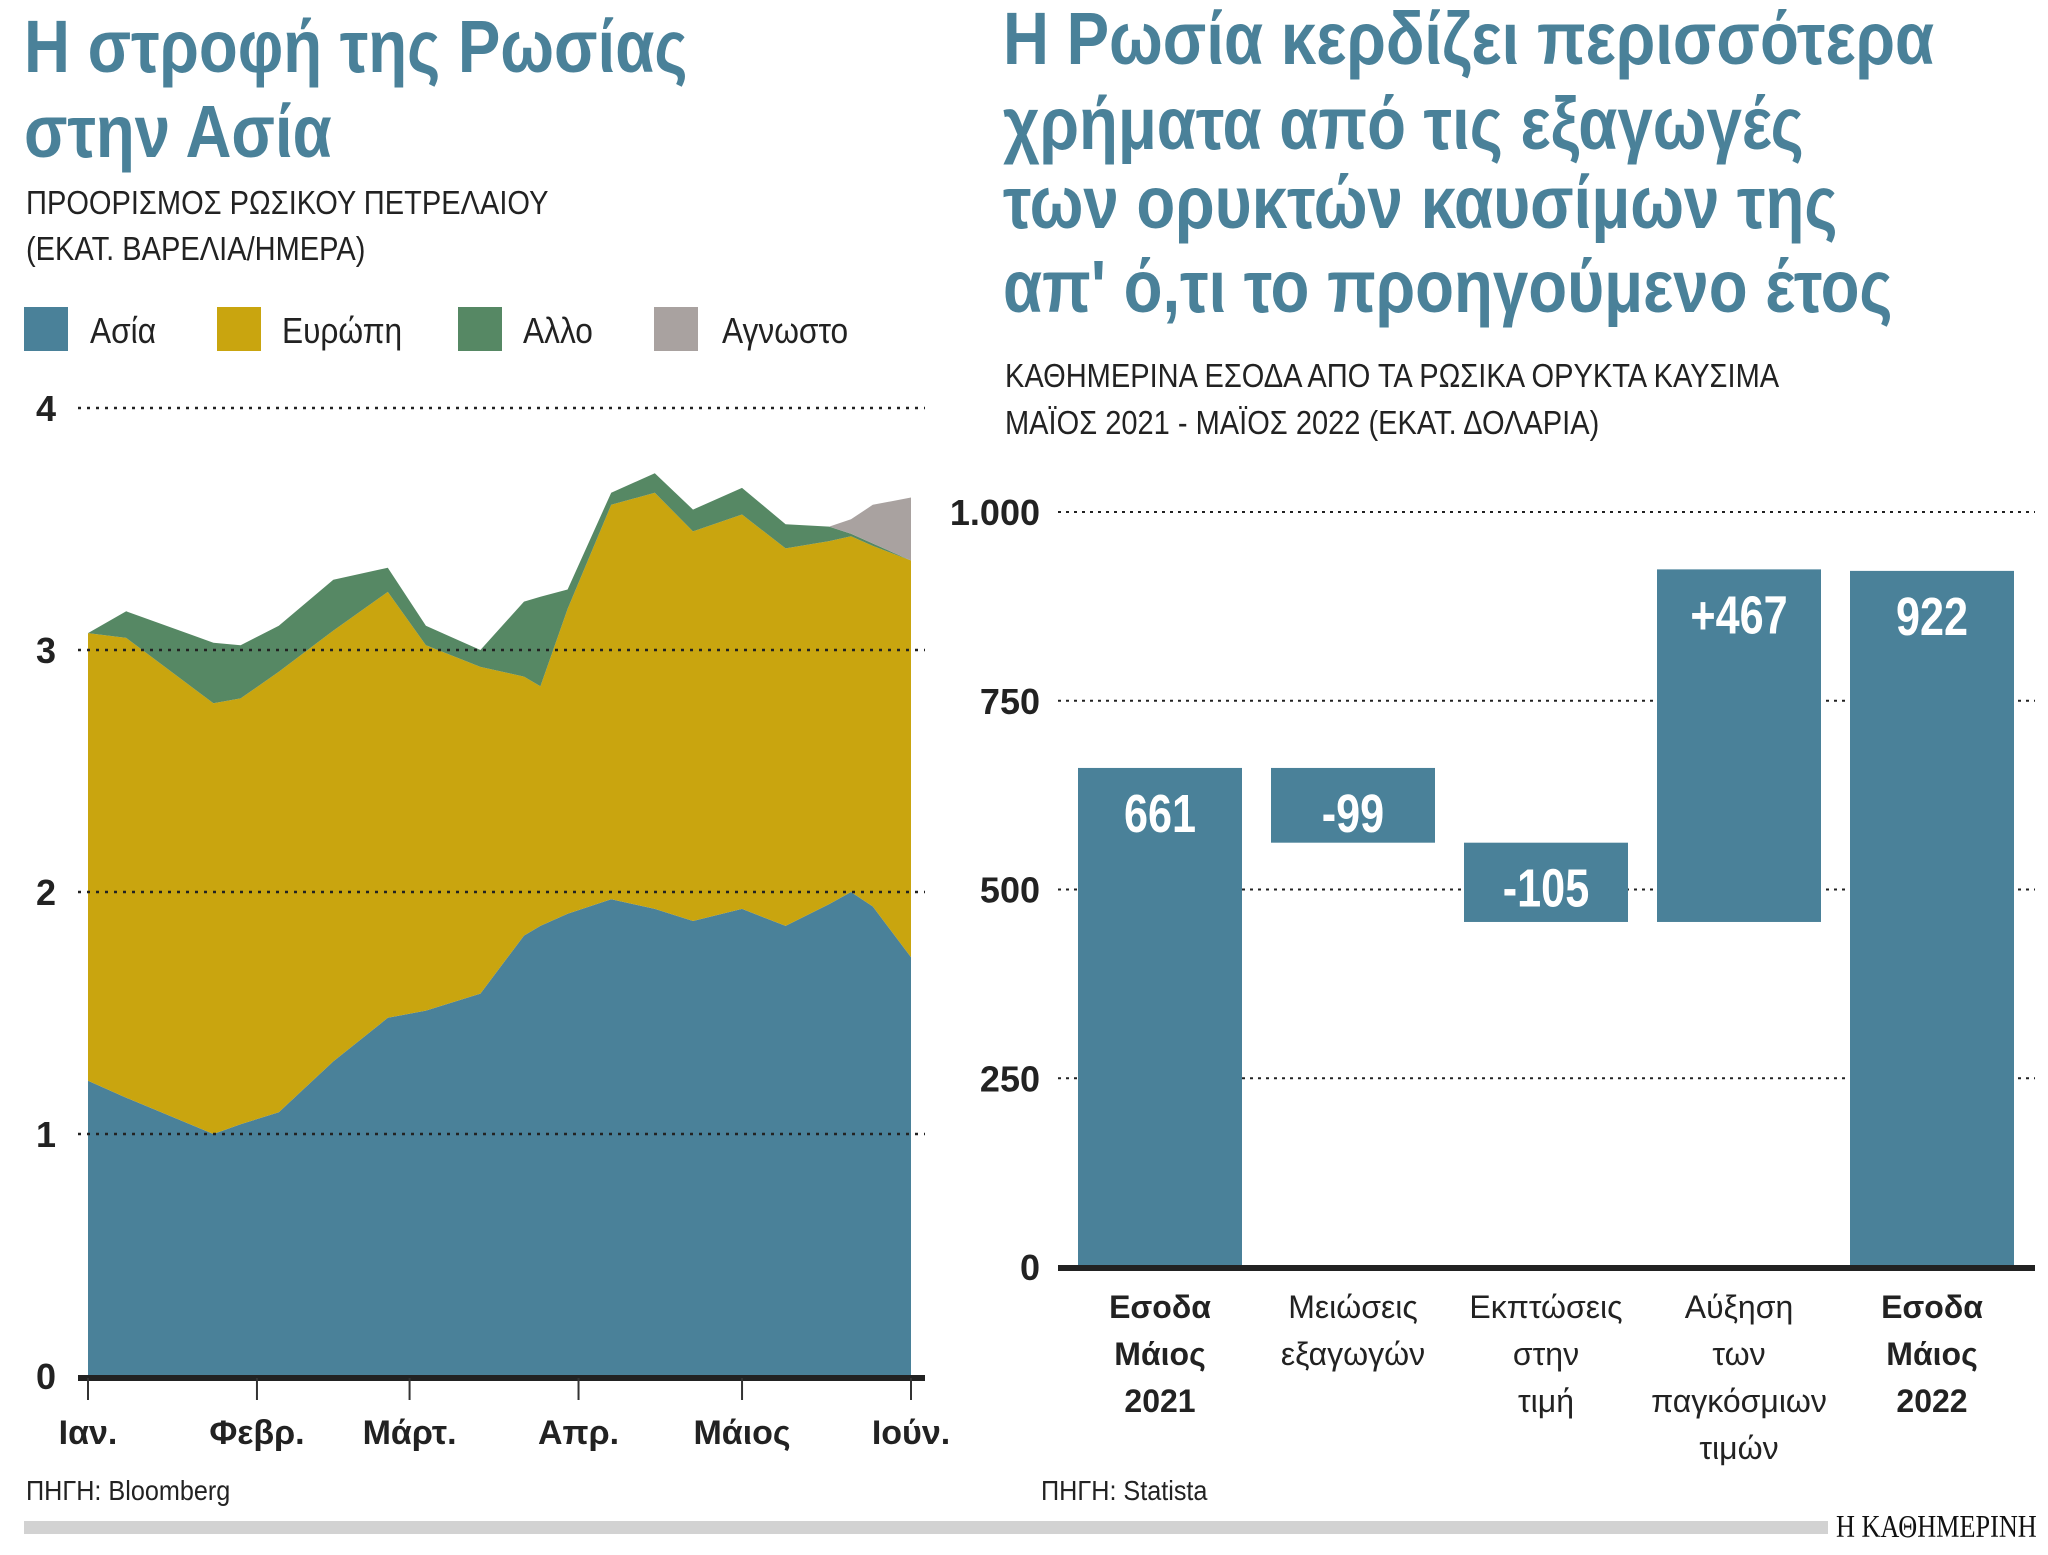 The height and width of the screenshot is (1555, 2048). Describe the element at coordinates (123, 331) in the screenshot. I see `legend-label-asia: Ασία` at that location.